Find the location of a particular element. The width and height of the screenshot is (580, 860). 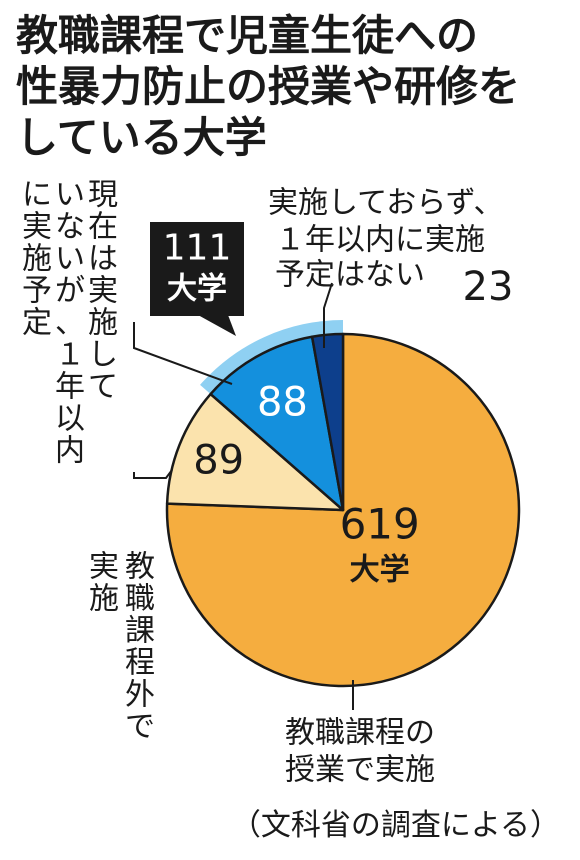

value-label-unit: 大学 is located at coordinates (380, 570).